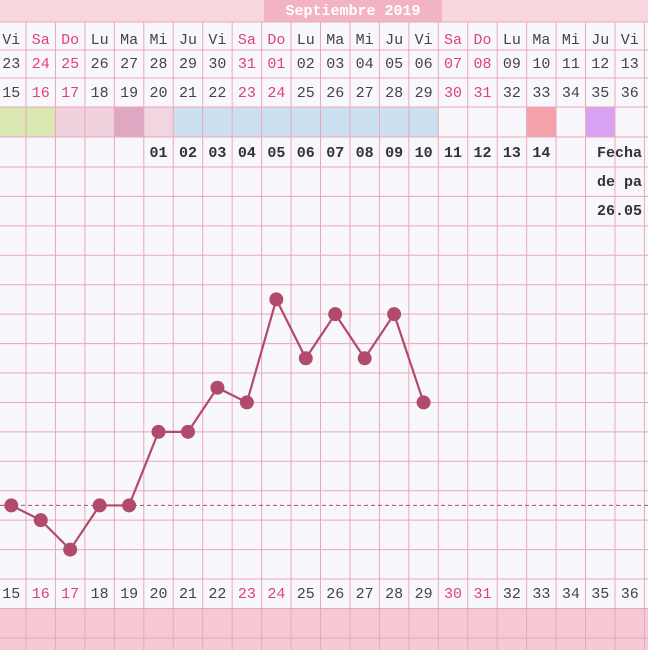  I want to click on date-label: 25, so click(70, 64).